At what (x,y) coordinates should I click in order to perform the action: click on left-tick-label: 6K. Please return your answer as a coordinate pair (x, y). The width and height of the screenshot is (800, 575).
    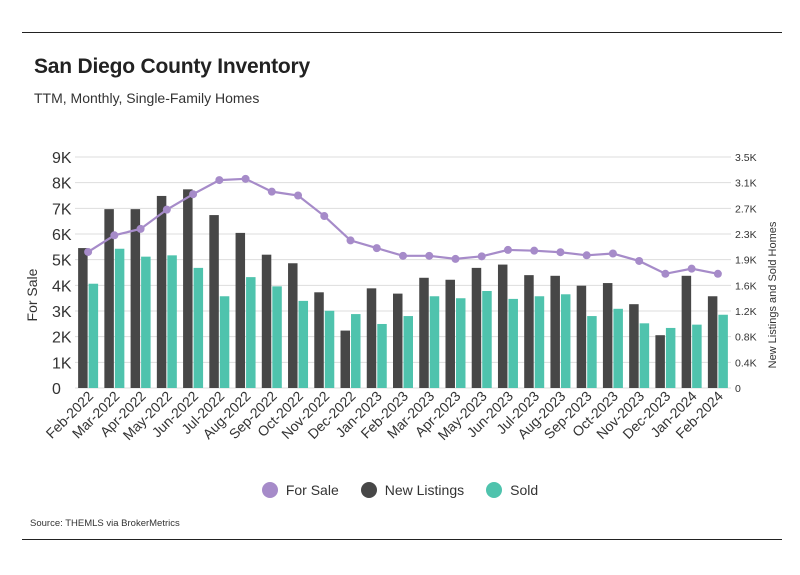
    Looking at the image, I should click on (62, 235).